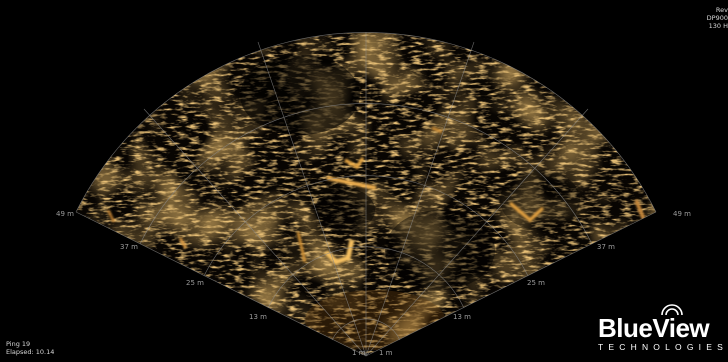  Describe the element at coordinates (718, 26) in the screenshot. I see `device-info-line: 130 H` at that location.